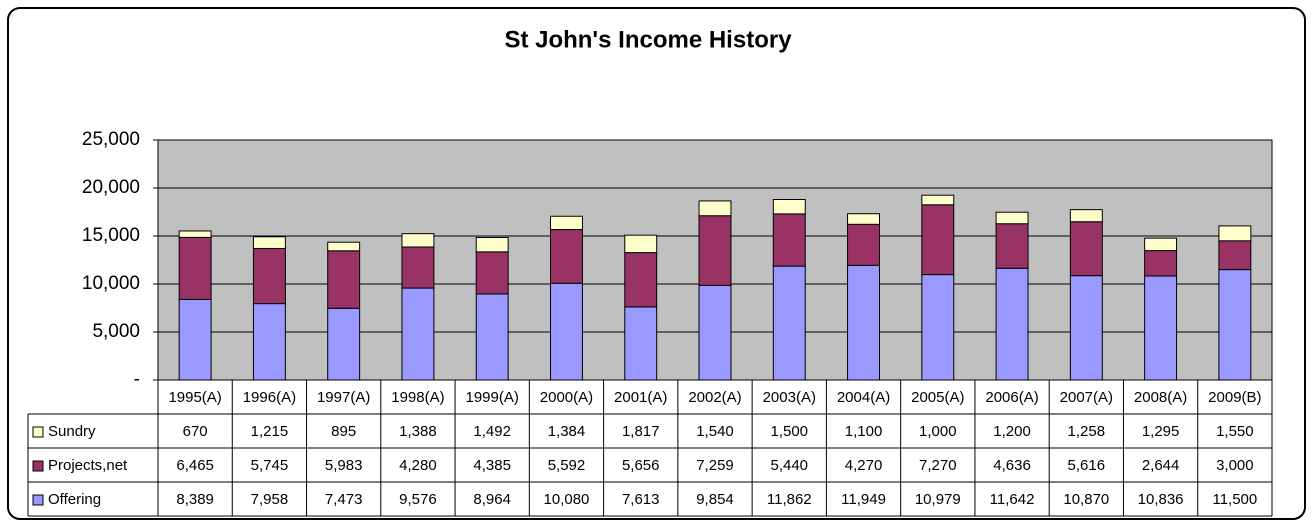 This screenshot has height=529, width=1314. Describe the element at coordinates (1235, 465) in the screenshot. I see `data-label: 3,000` at that location.